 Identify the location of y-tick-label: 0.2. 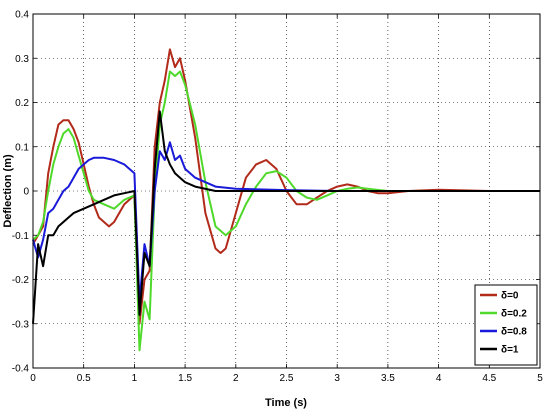
(22, 103).